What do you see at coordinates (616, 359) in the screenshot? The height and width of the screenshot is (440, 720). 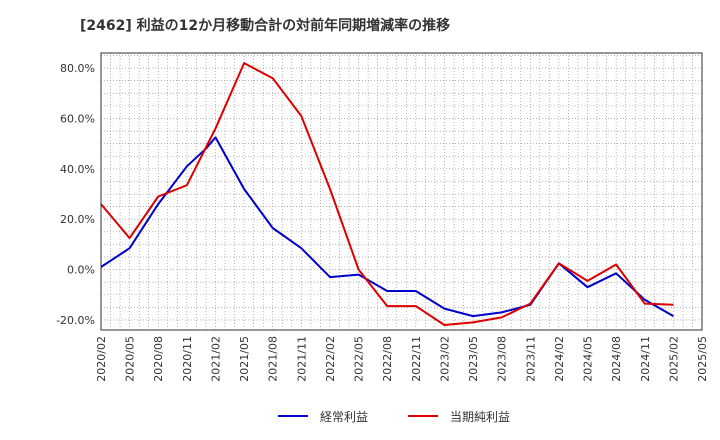 I see `x-tick-label: 2024/08` at bounding box center [616, 359].